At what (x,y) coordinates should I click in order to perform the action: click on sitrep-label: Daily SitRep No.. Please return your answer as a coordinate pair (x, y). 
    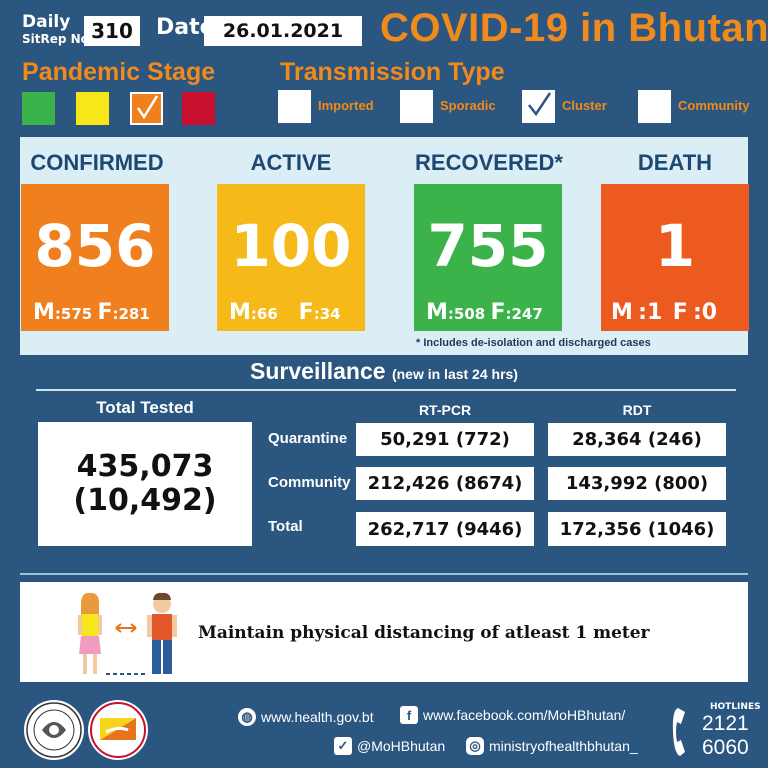
    Looking at the image, I should click on (58, 29).